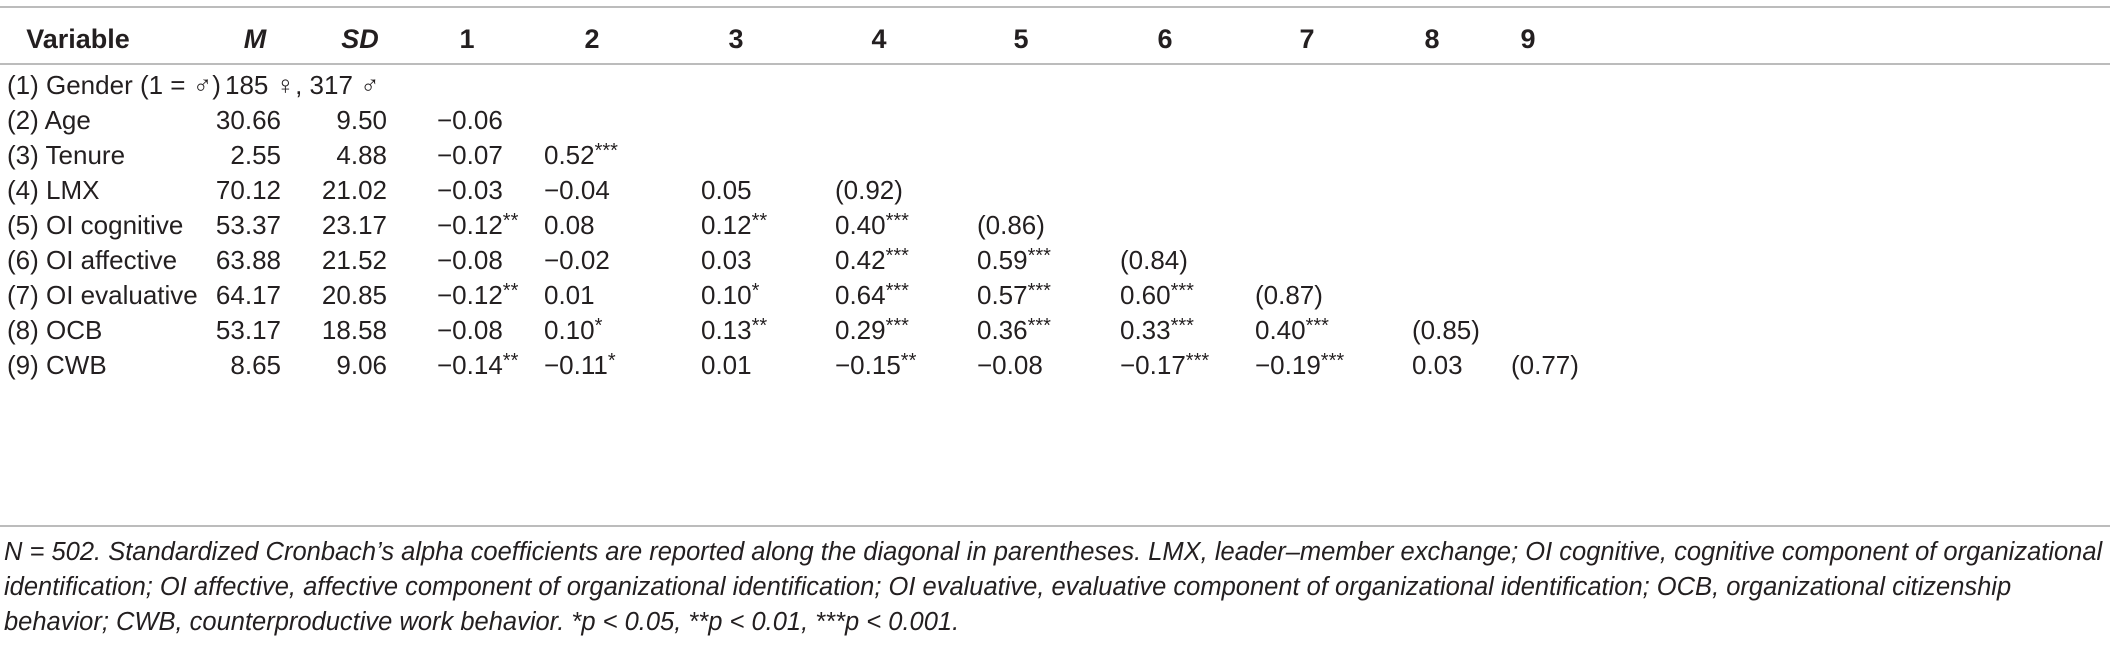 The width and height of the screenshot is (2117, 650). Describe the element at coordinates (872, 295) in the screenshot. I see `corr-cell: 0.64***` at that location.